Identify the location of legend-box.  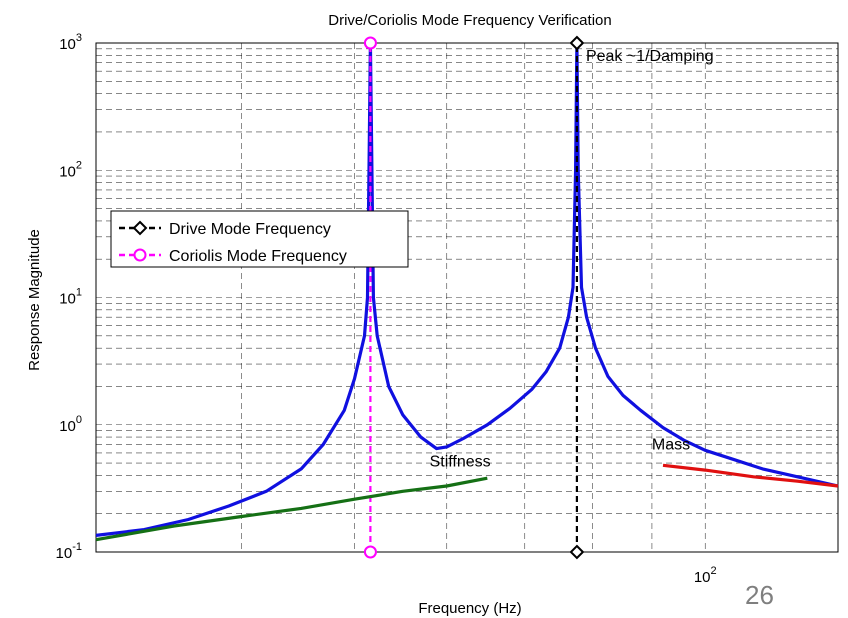
(259, 239).